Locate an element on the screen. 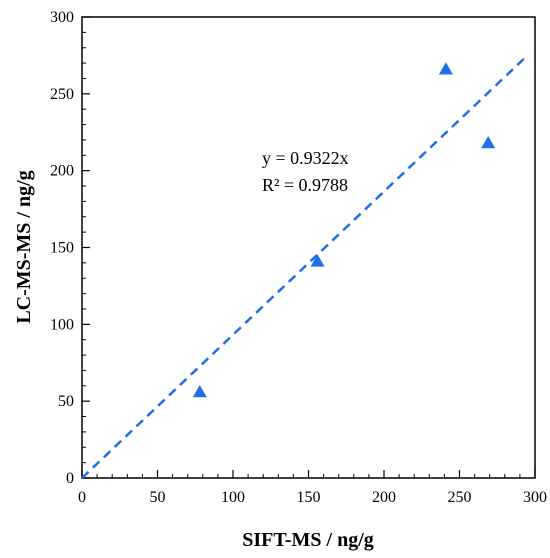 This screenshot has height=558, width=550. x-axis-label: SIFT-MS / ng/g is located at coordinates (308, 540).